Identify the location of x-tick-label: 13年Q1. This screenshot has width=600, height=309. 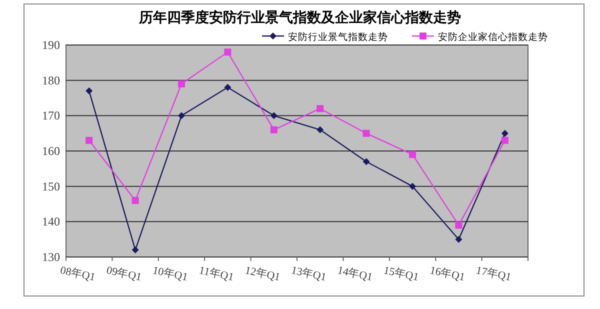
(309, 274).